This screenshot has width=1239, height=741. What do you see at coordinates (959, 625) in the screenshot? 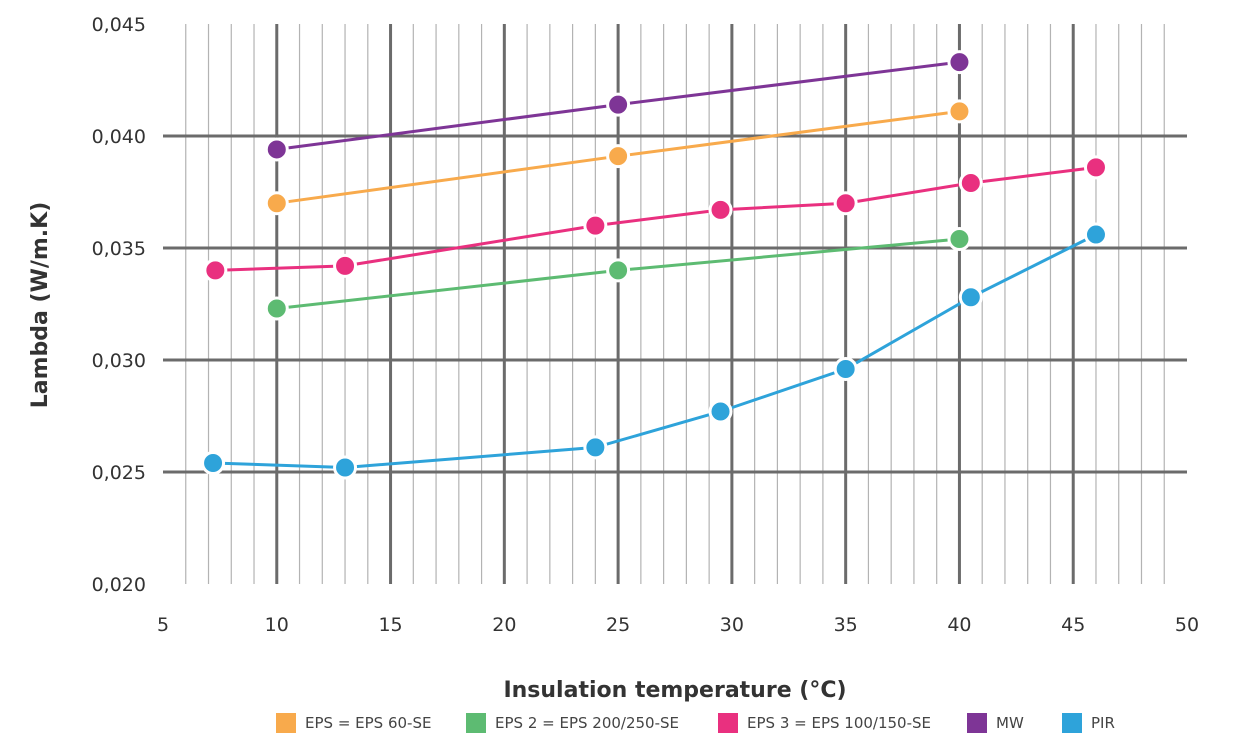
I see `x-tick-label: 40` at bounding box center [959, 625].